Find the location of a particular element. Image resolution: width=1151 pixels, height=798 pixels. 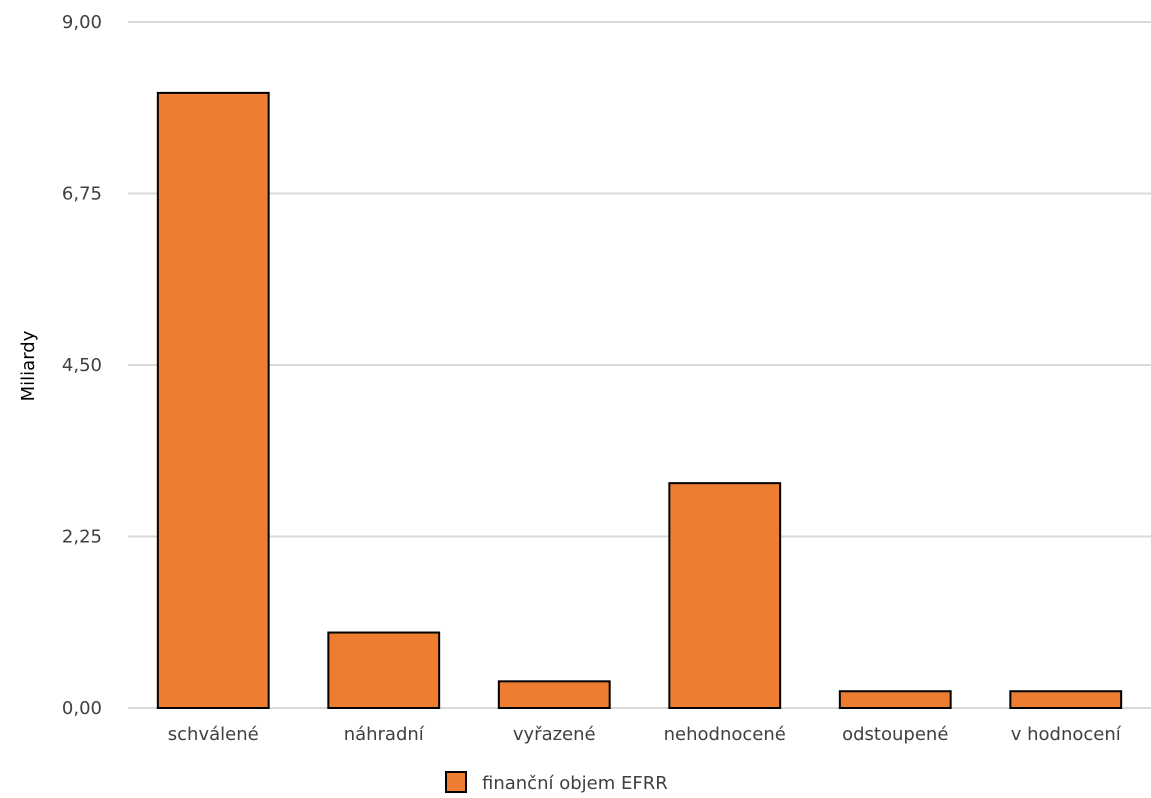

x-tick-label: schválené is located at coordinates (213, 734).